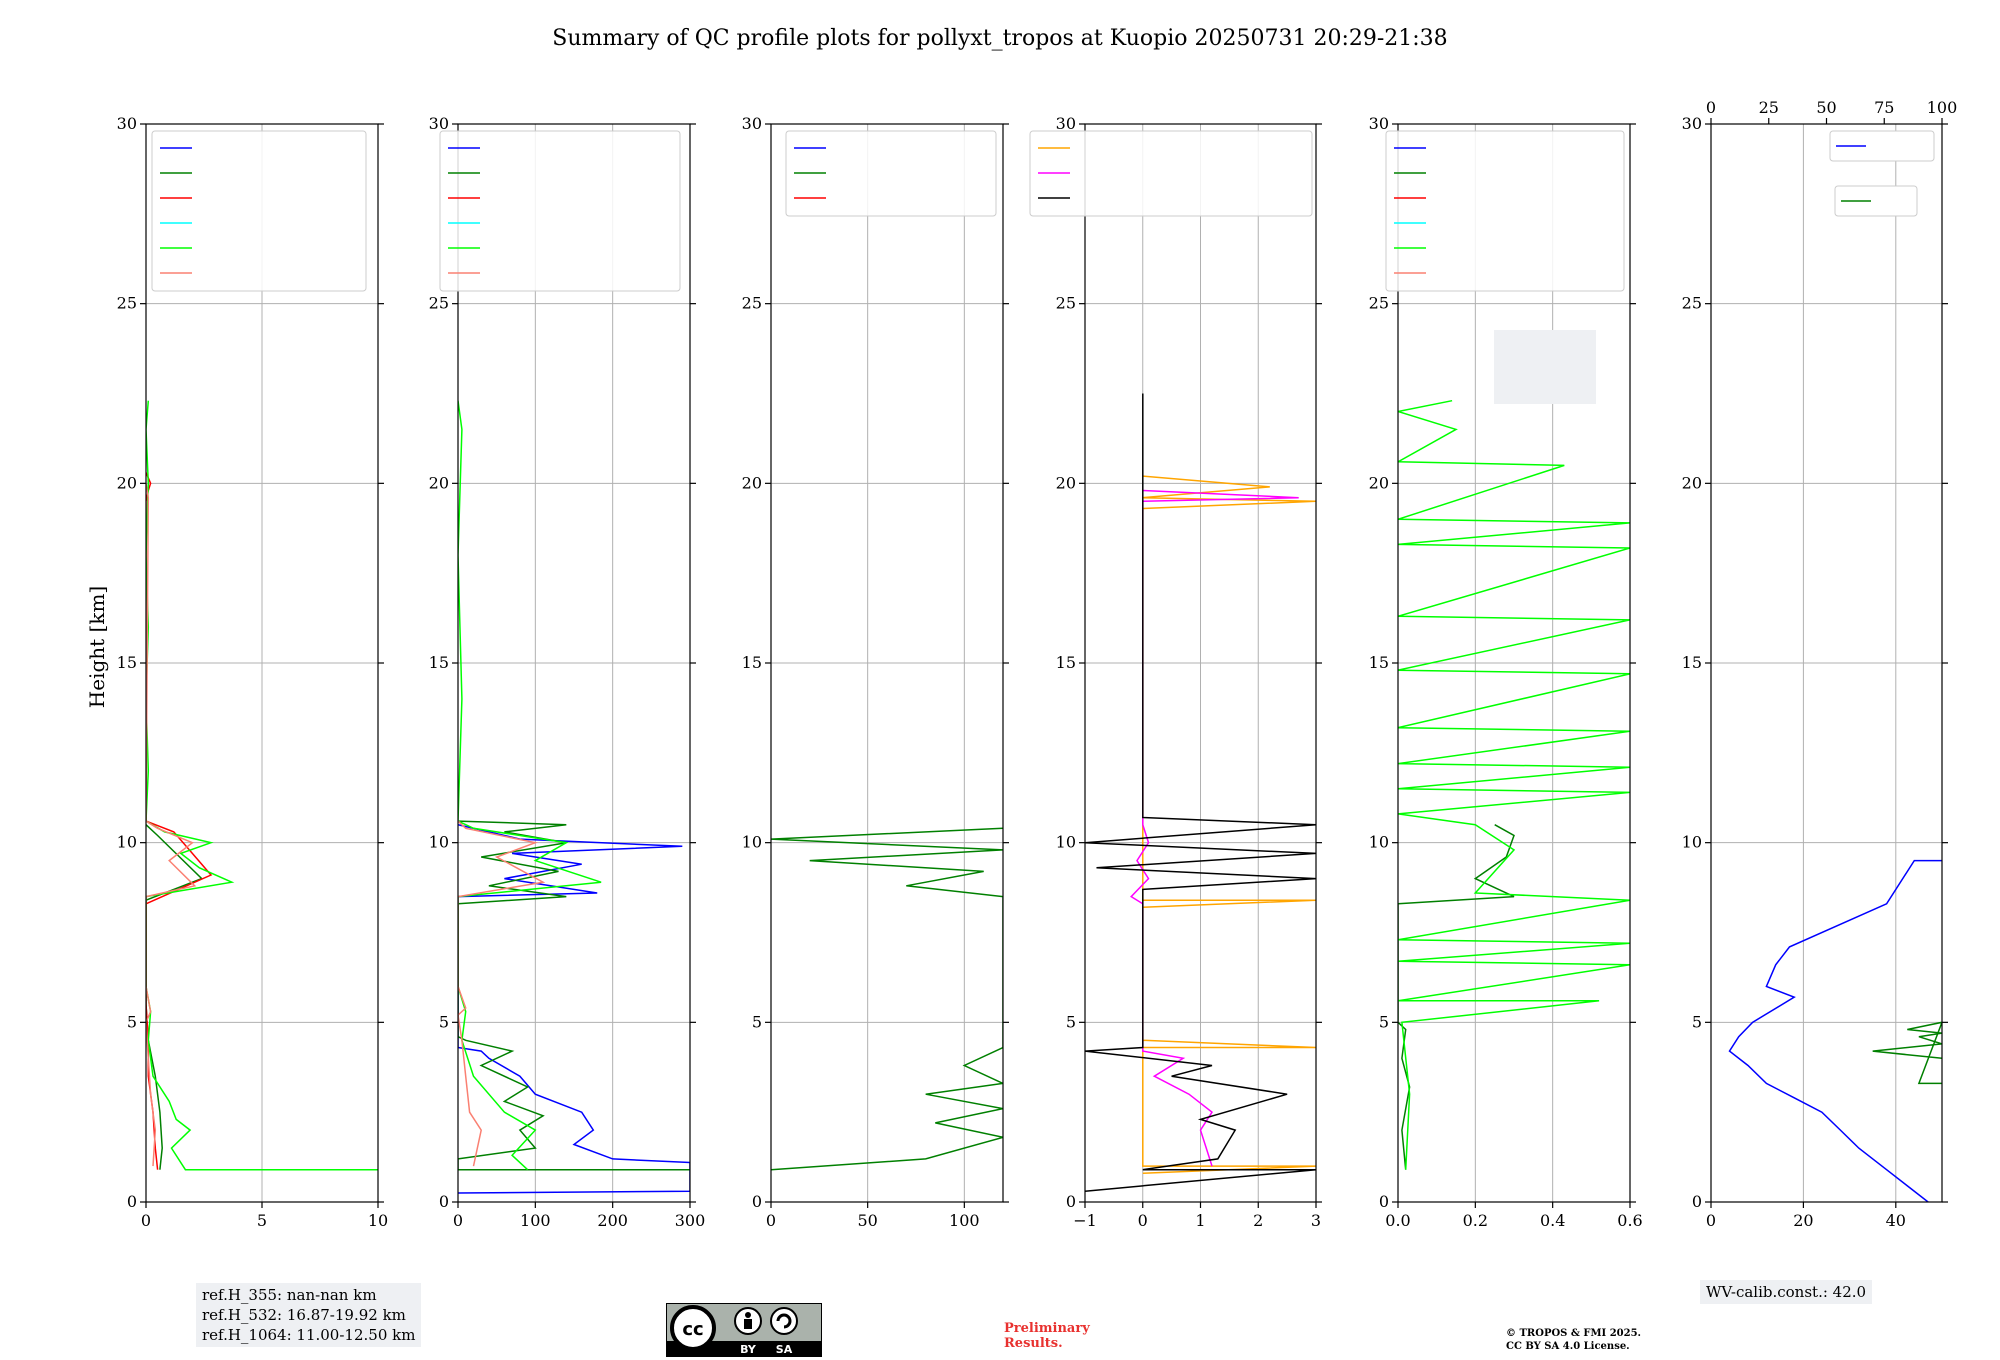 This screenshot has height=1360, width=2000. What do you see at coordinates (1033, 1343) in the screenshot?
I see `preliminary-line-2: Results.` at bounding box center [1033, 1343].